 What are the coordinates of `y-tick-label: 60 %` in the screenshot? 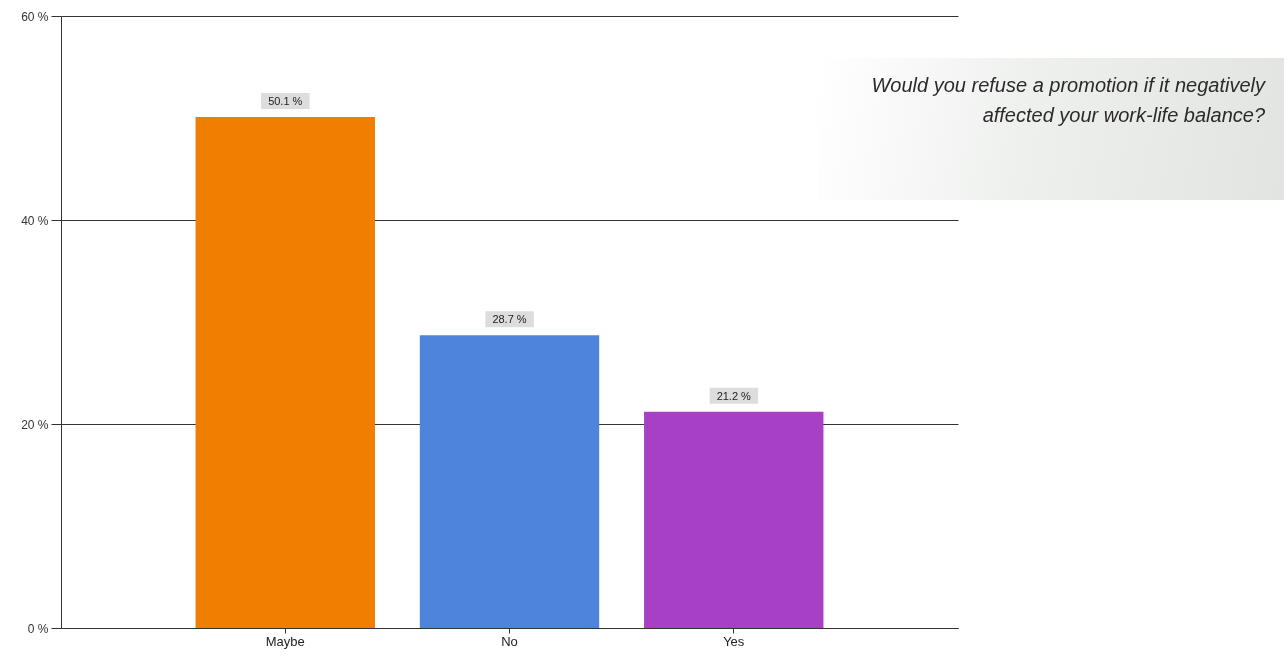 It's located at (35, 16).